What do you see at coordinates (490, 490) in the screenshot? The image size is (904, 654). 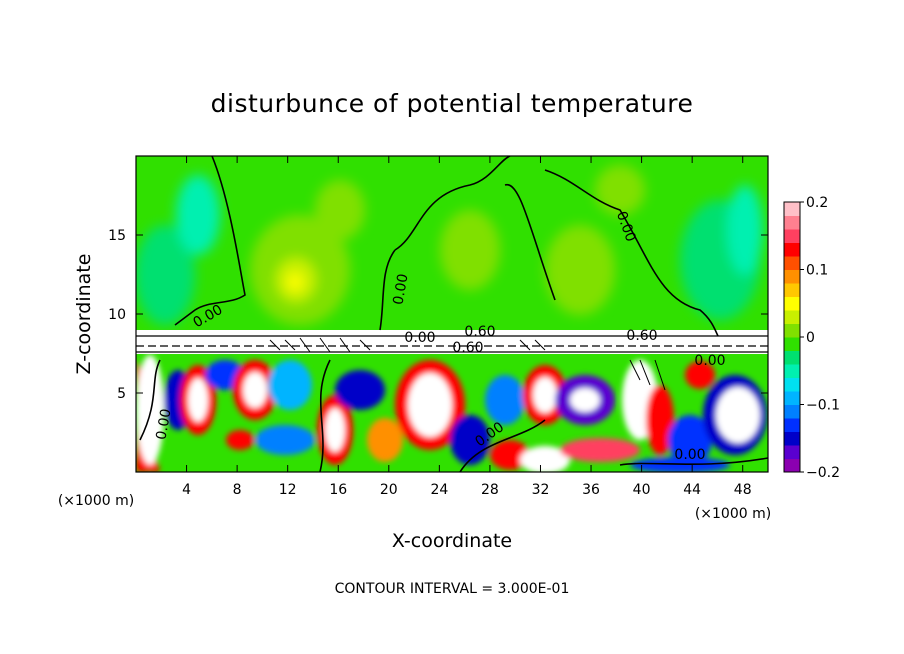 I see `x-tick-label: 28` at bounding box center [490, 490].